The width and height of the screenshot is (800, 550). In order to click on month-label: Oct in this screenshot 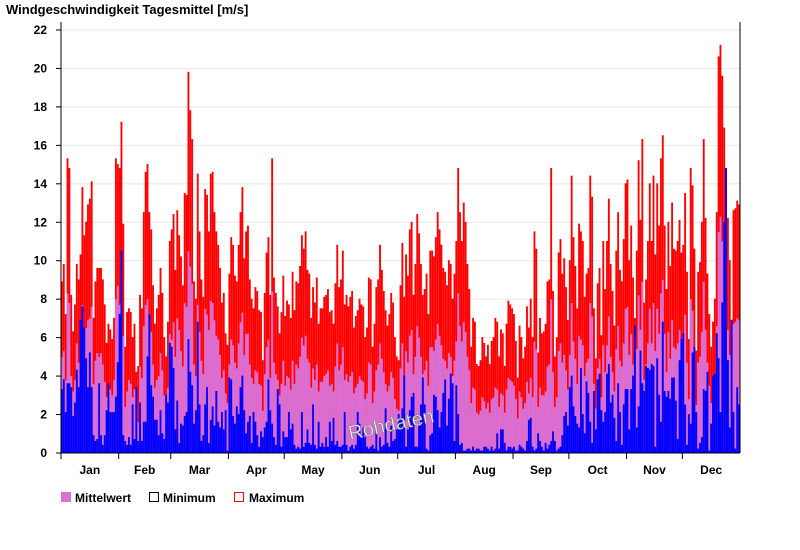, I will do `click(598, 470)`.